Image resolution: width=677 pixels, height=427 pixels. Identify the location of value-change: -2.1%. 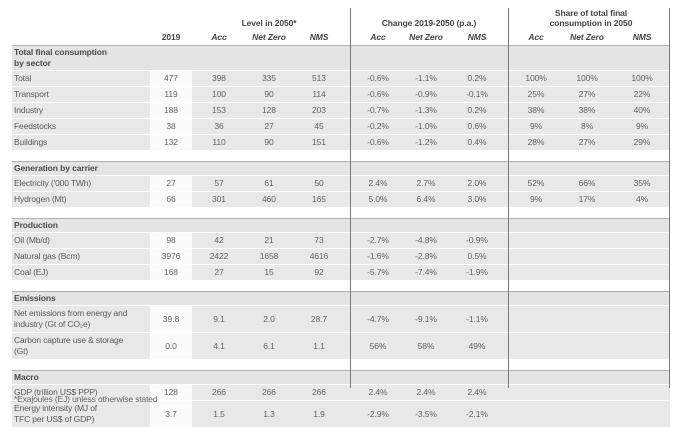
(477, 413).